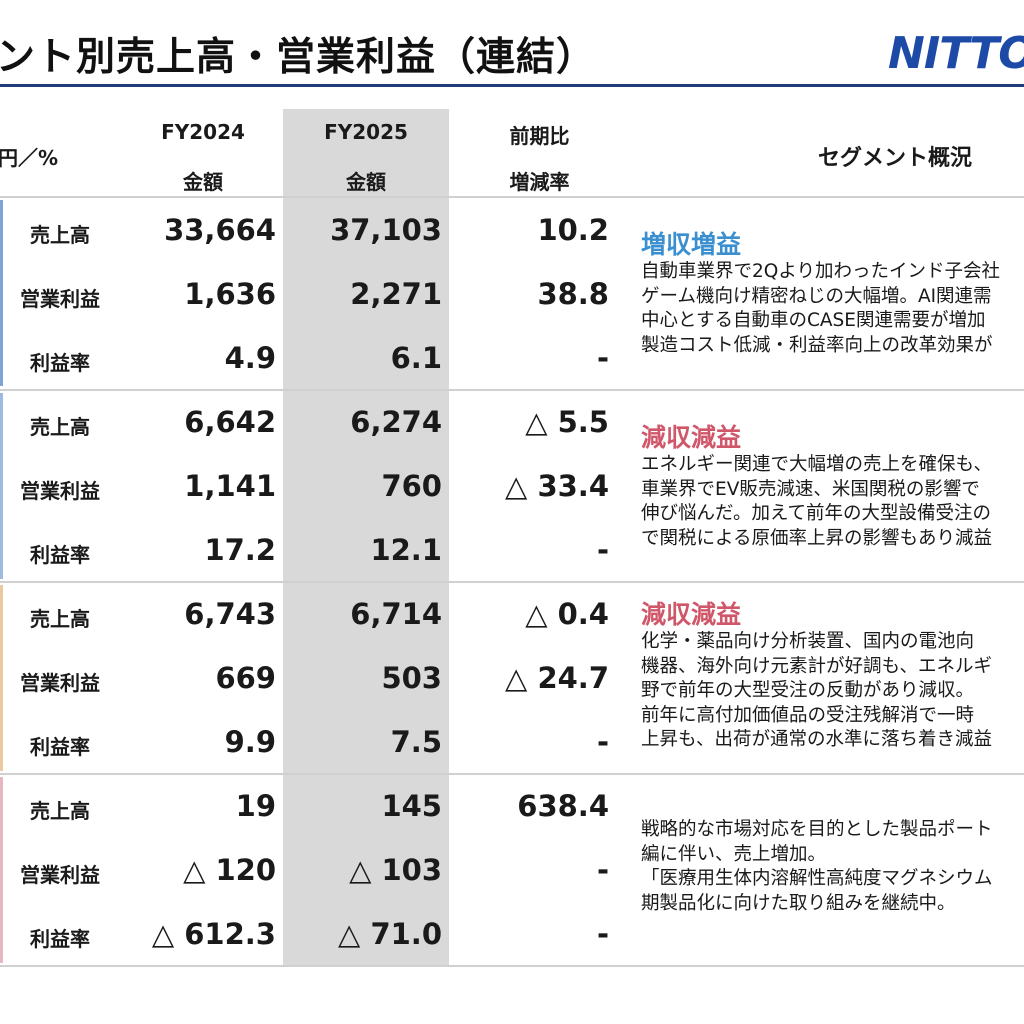 The image size is (1024, 1024). What do you see at coordinates (563, 806) in the screenshot?
I see `yoy-value: 638.4` at bounding box center [563, 806].